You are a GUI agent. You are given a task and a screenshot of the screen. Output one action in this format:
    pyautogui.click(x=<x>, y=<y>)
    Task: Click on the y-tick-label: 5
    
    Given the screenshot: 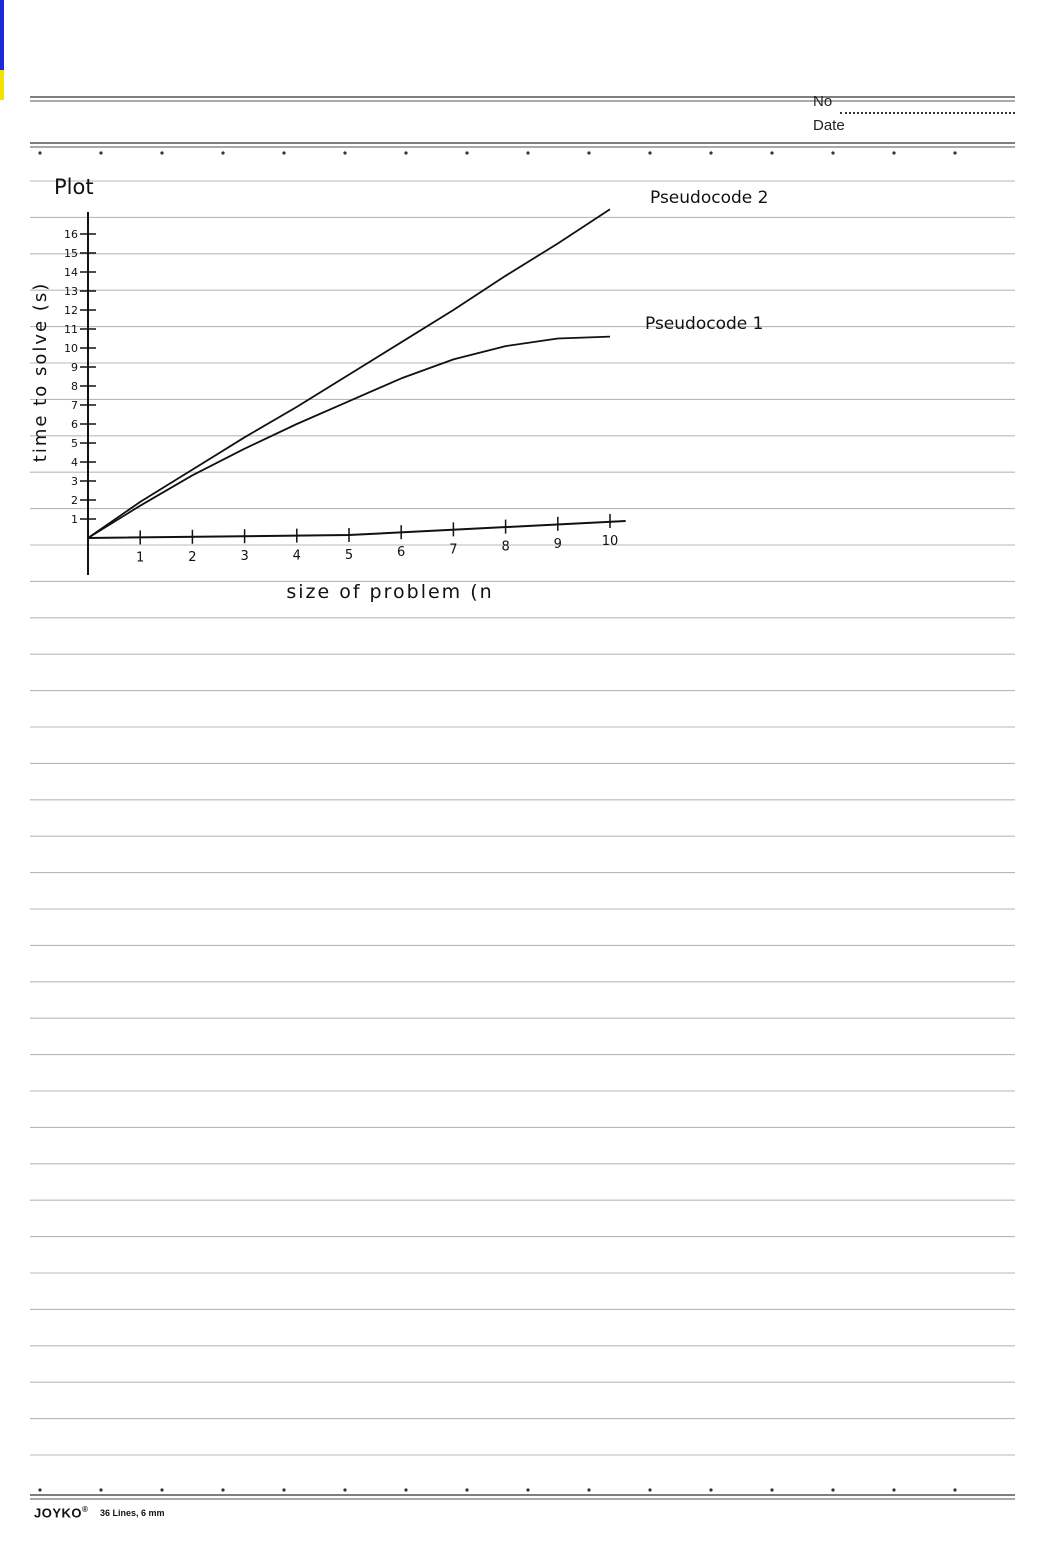 What is the action you would take?
    pyautogui.click(x=74, y=443)
    